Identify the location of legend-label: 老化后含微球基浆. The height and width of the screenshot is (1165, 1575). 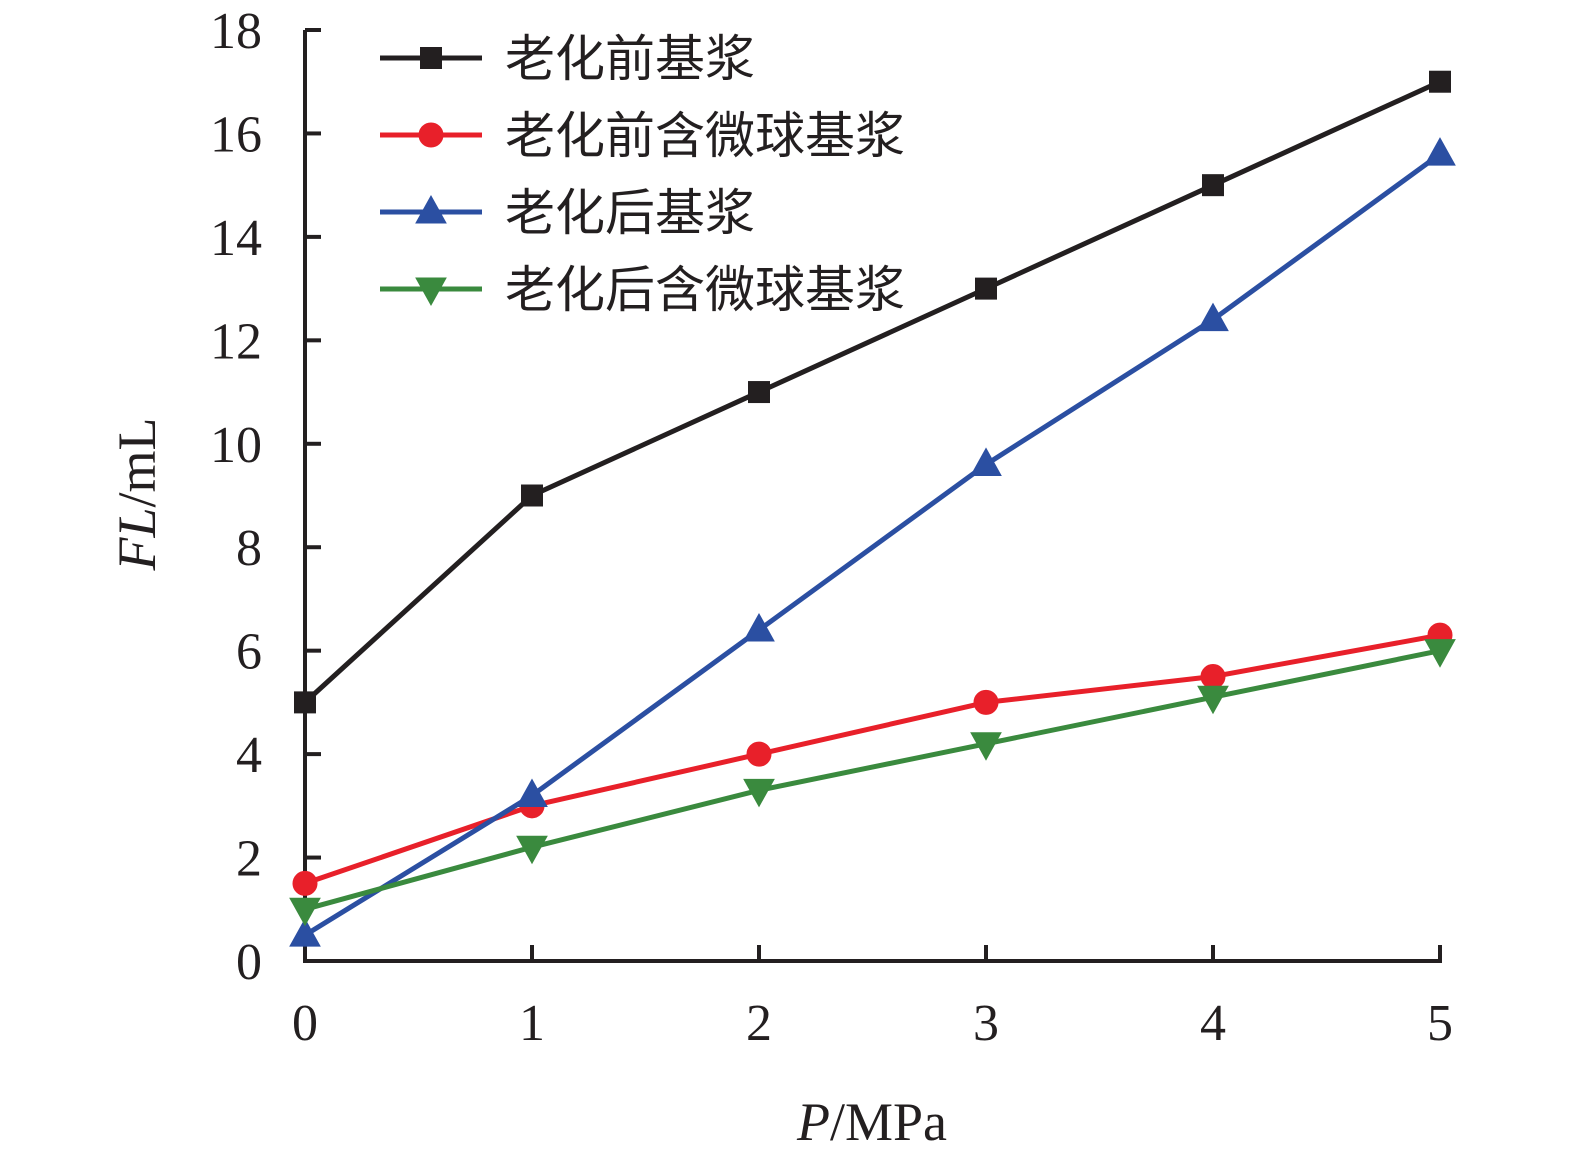
(705, 290).